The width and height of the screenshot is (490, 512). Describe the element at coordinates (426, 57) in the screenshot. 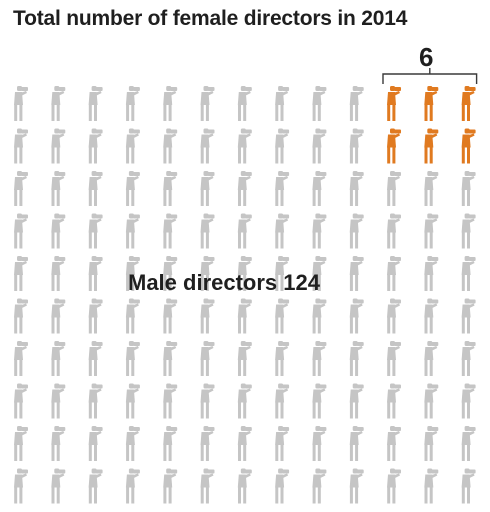

I see `female-count-label: 6` at that location.